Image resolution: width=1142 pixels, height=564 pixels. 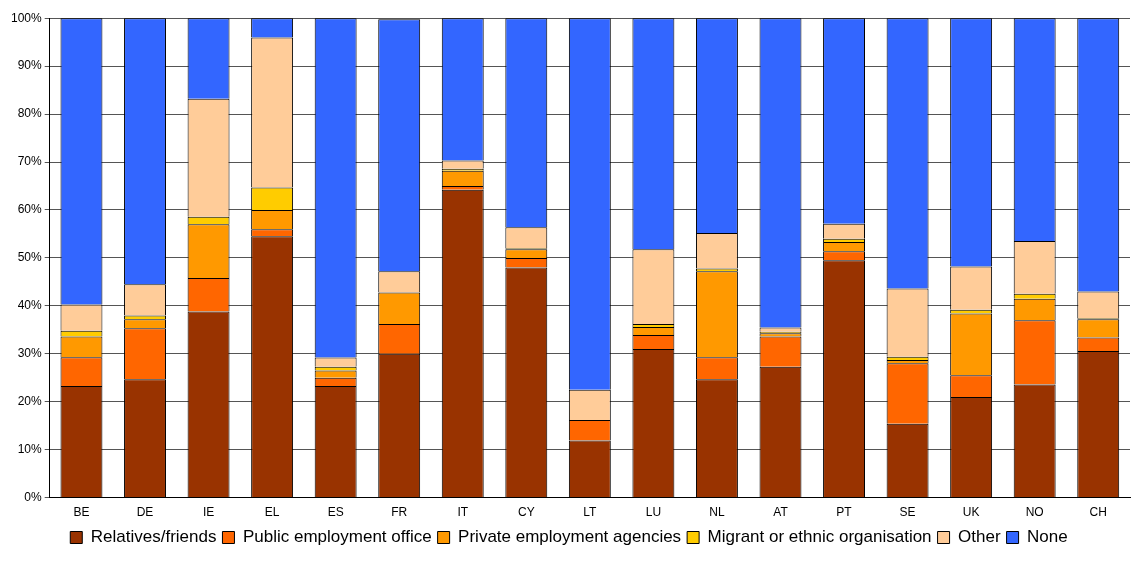 What do you see at coordinates (1047, 537) in the screenshot?
I see `legend-label: None` at bounding box center [1047, 537].